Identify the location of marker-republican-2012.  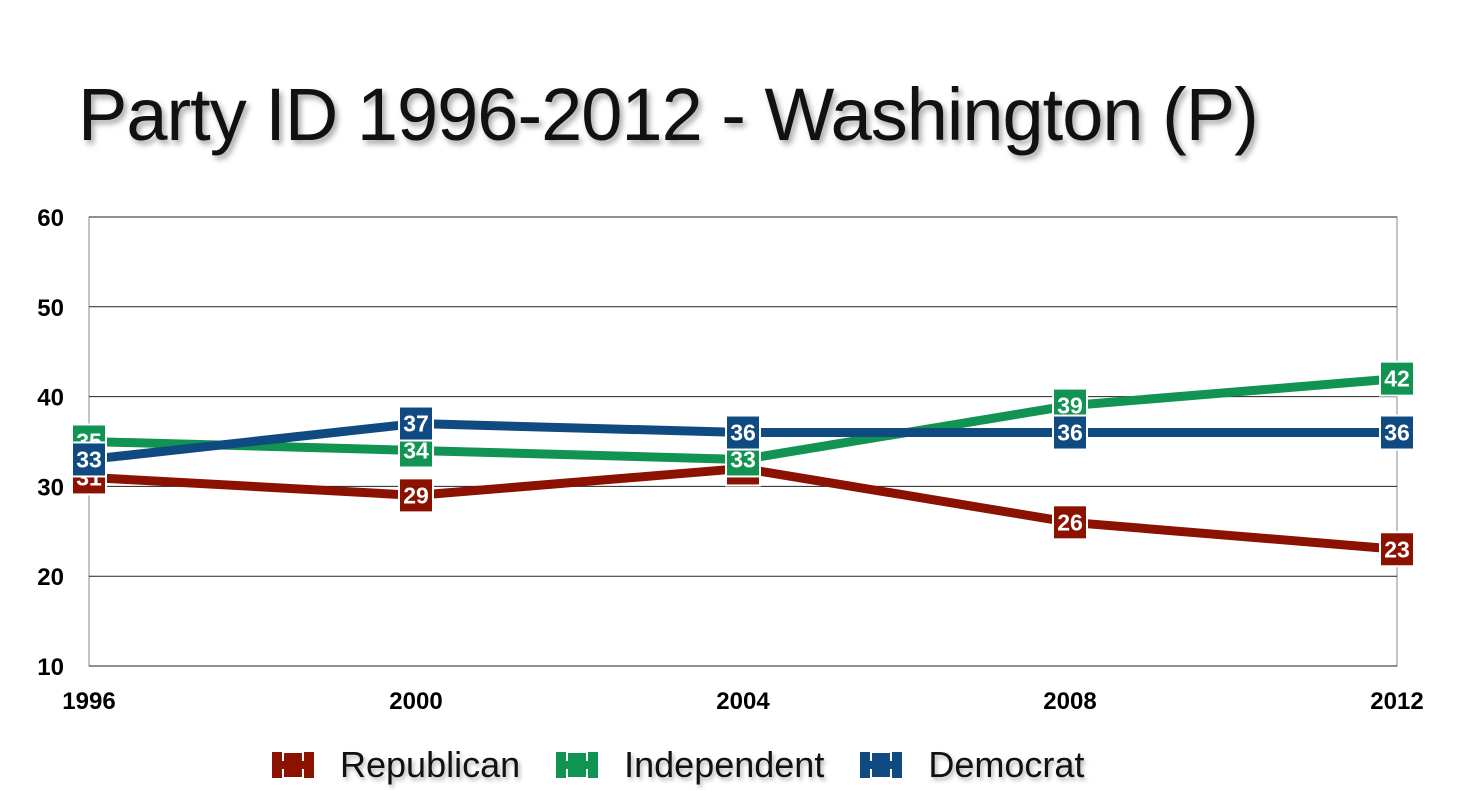
(1397, 549).